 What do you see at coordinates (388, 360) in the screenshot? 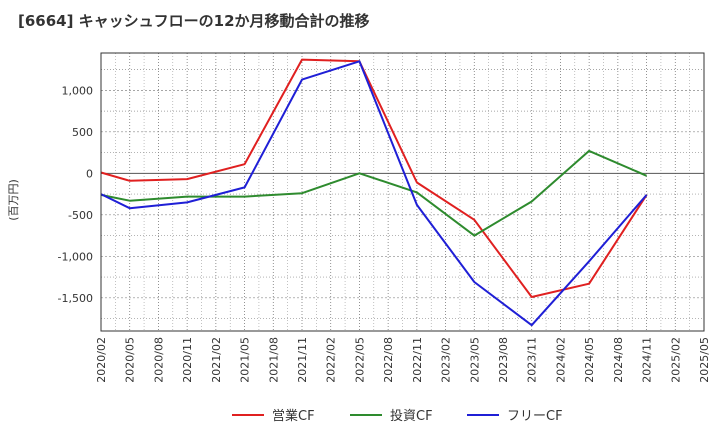
I see `x-tick-label: 2022/08` at bounding box center [388, 360].